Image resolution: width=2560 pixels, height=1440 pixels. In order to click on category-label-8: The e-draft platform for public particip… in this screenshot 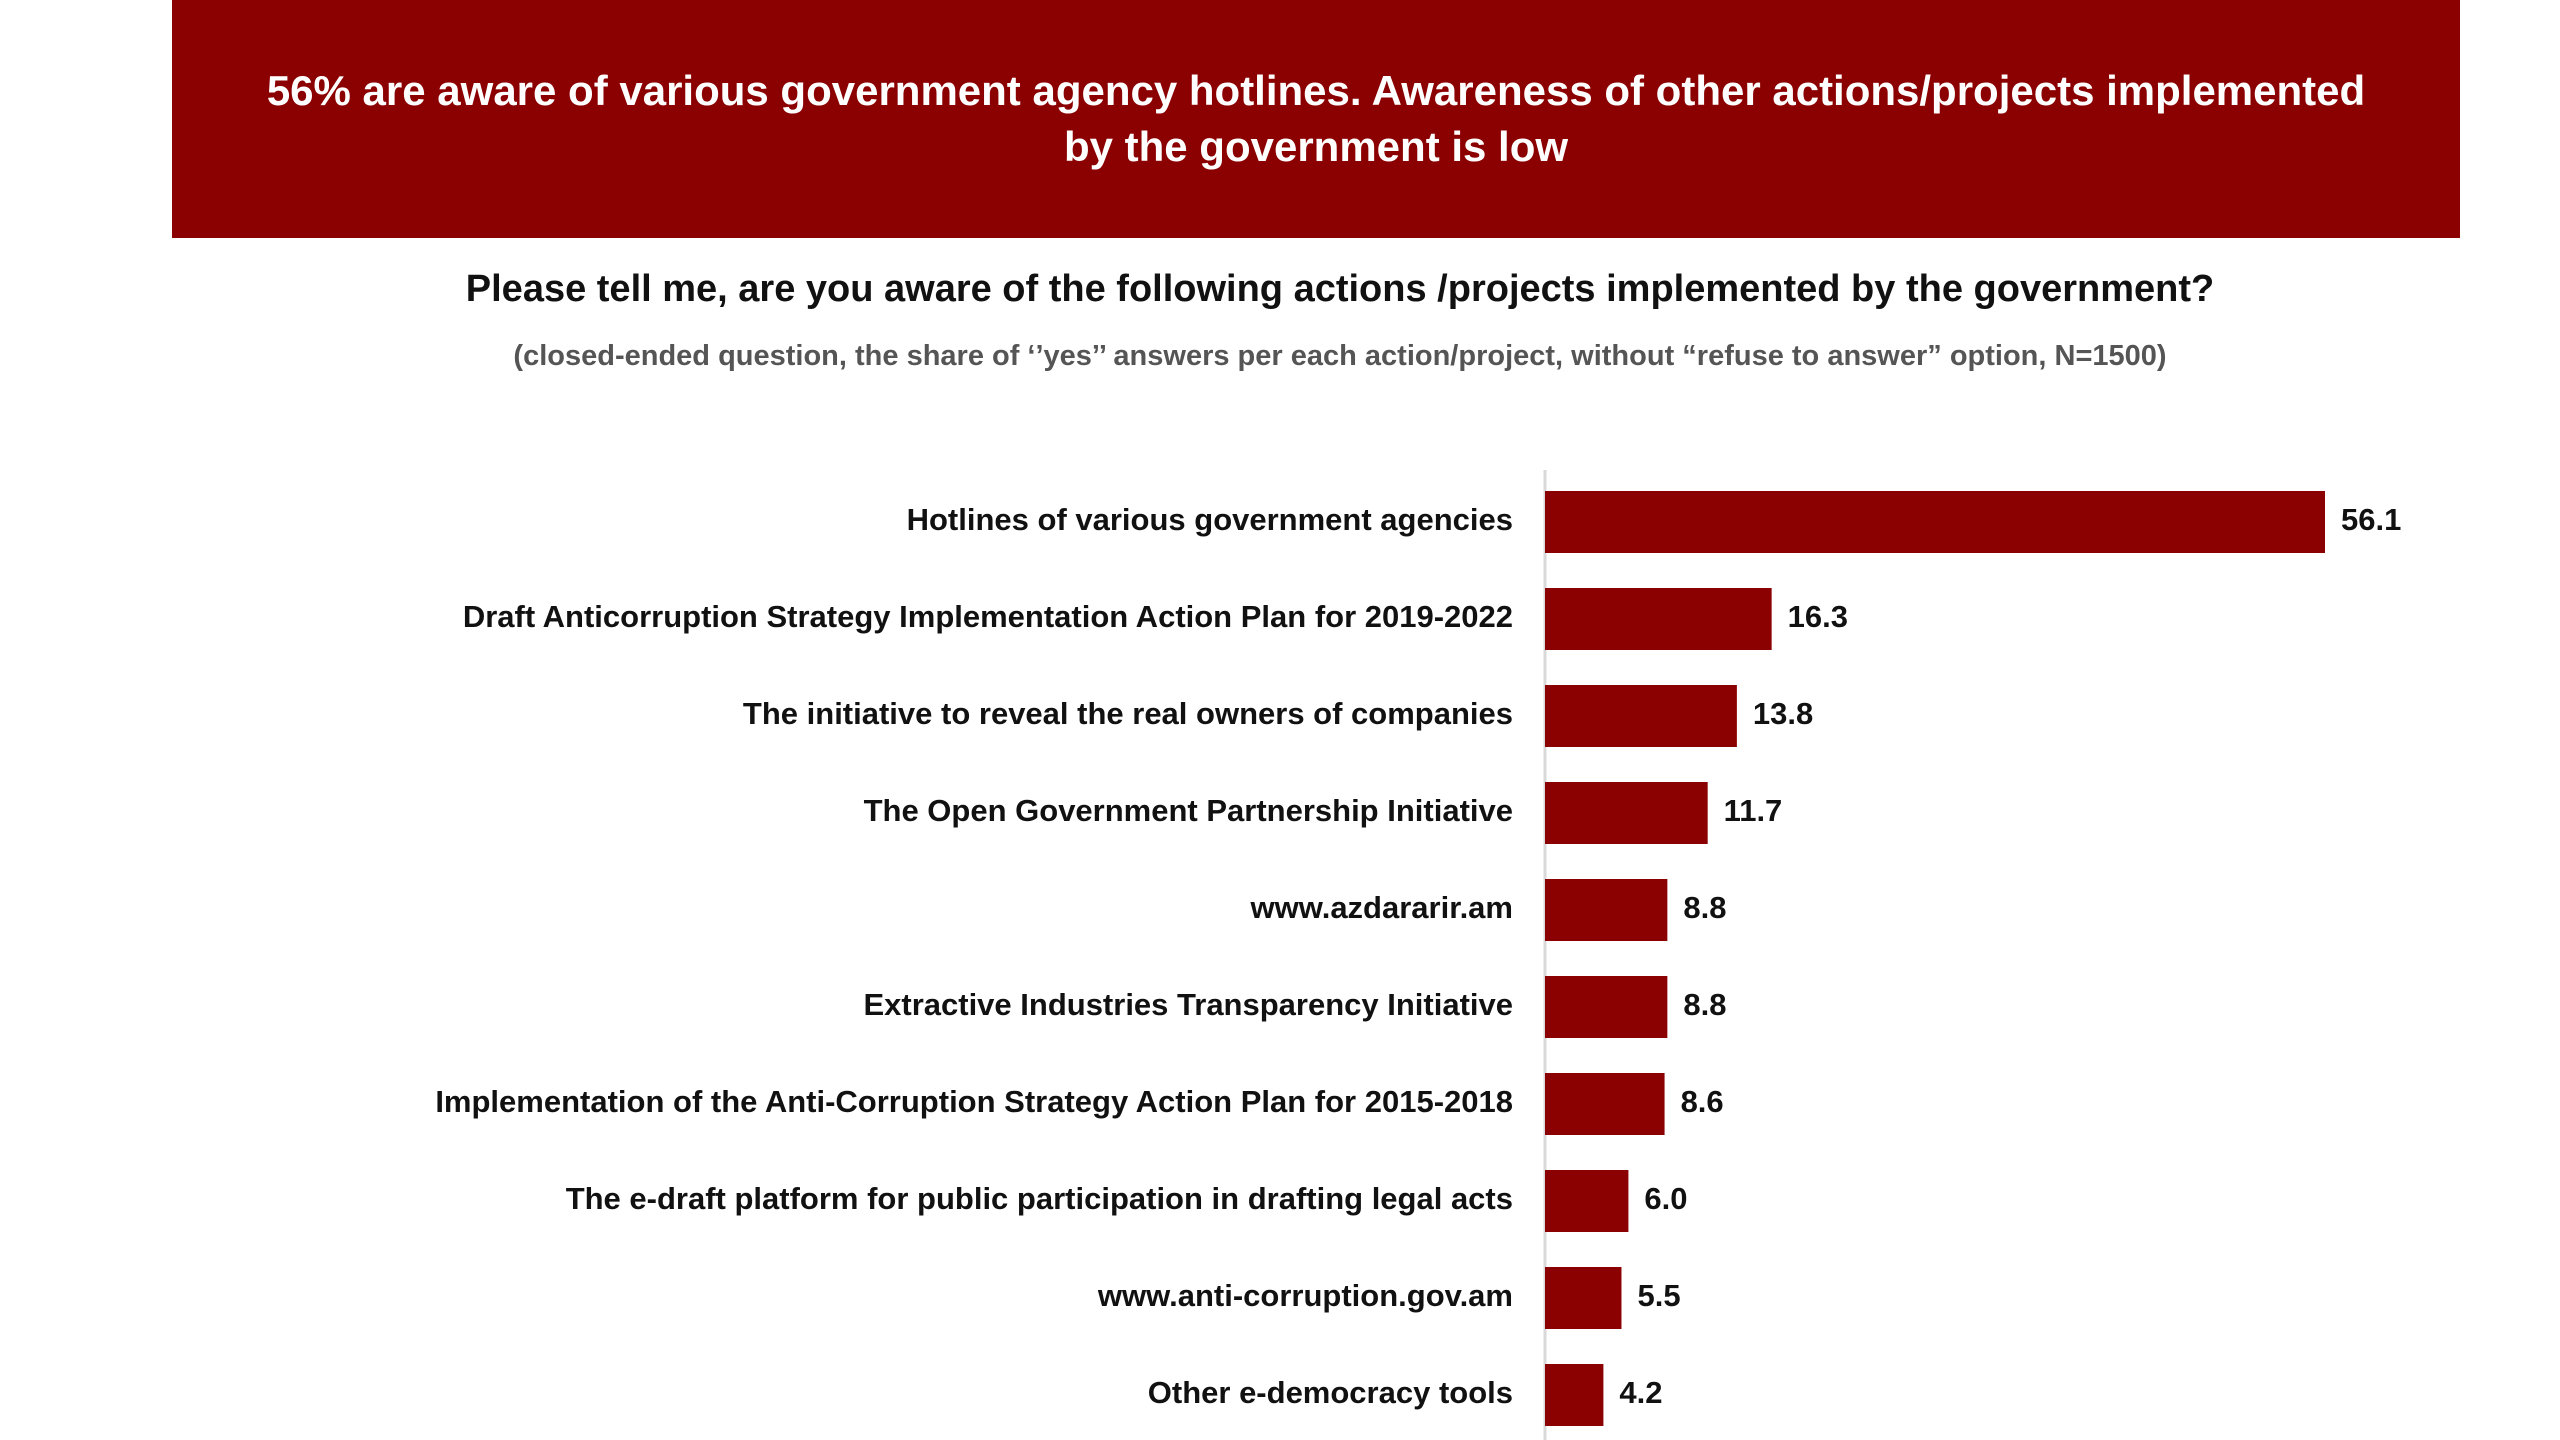, I will do `click(1039, 1198)`.